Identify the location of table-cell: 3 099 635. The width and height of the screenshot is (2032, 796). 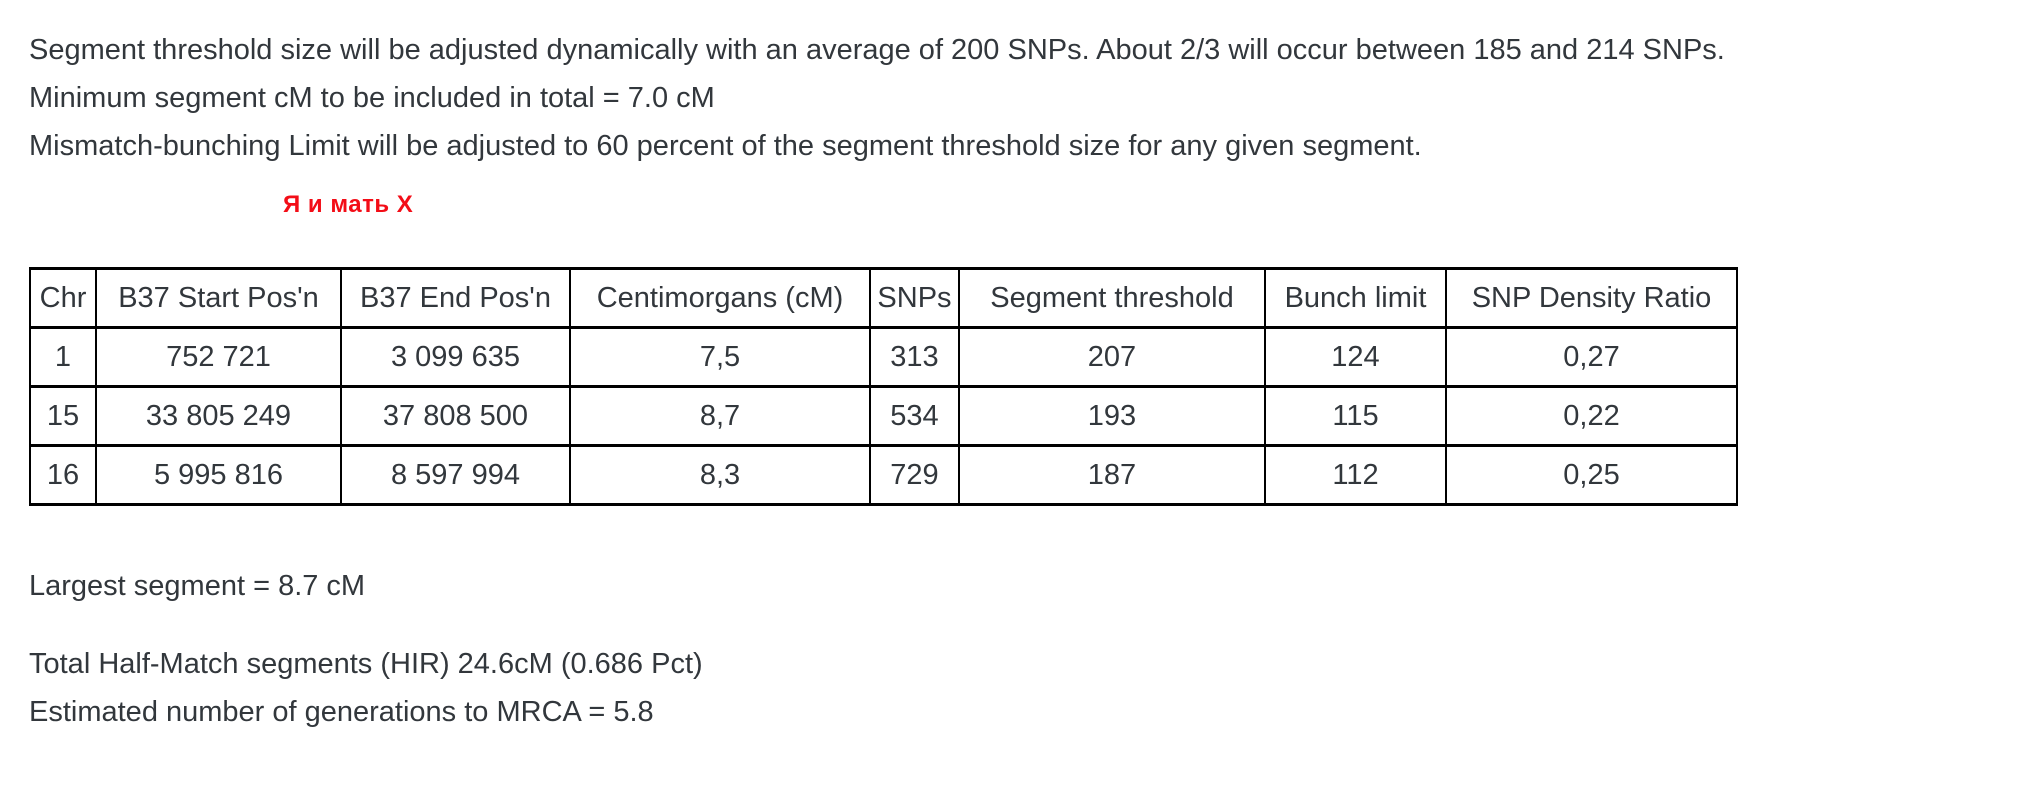
(455, 357).